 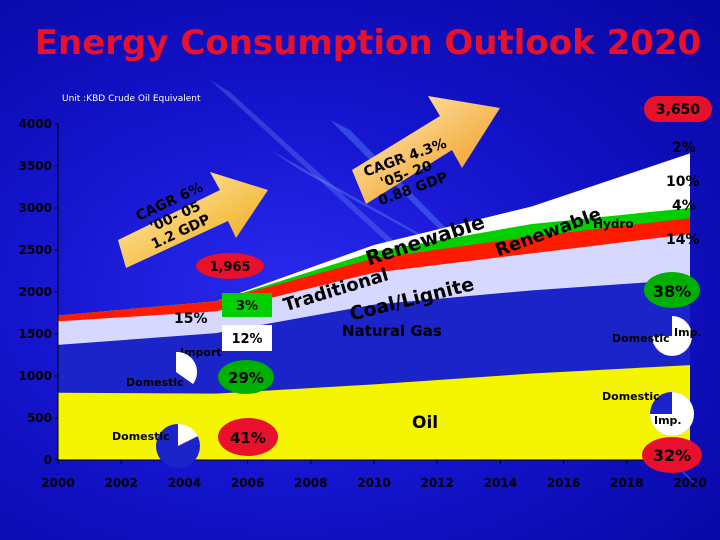 I want to click on share-2020-oil: 32%, so click(x=672, y=455).